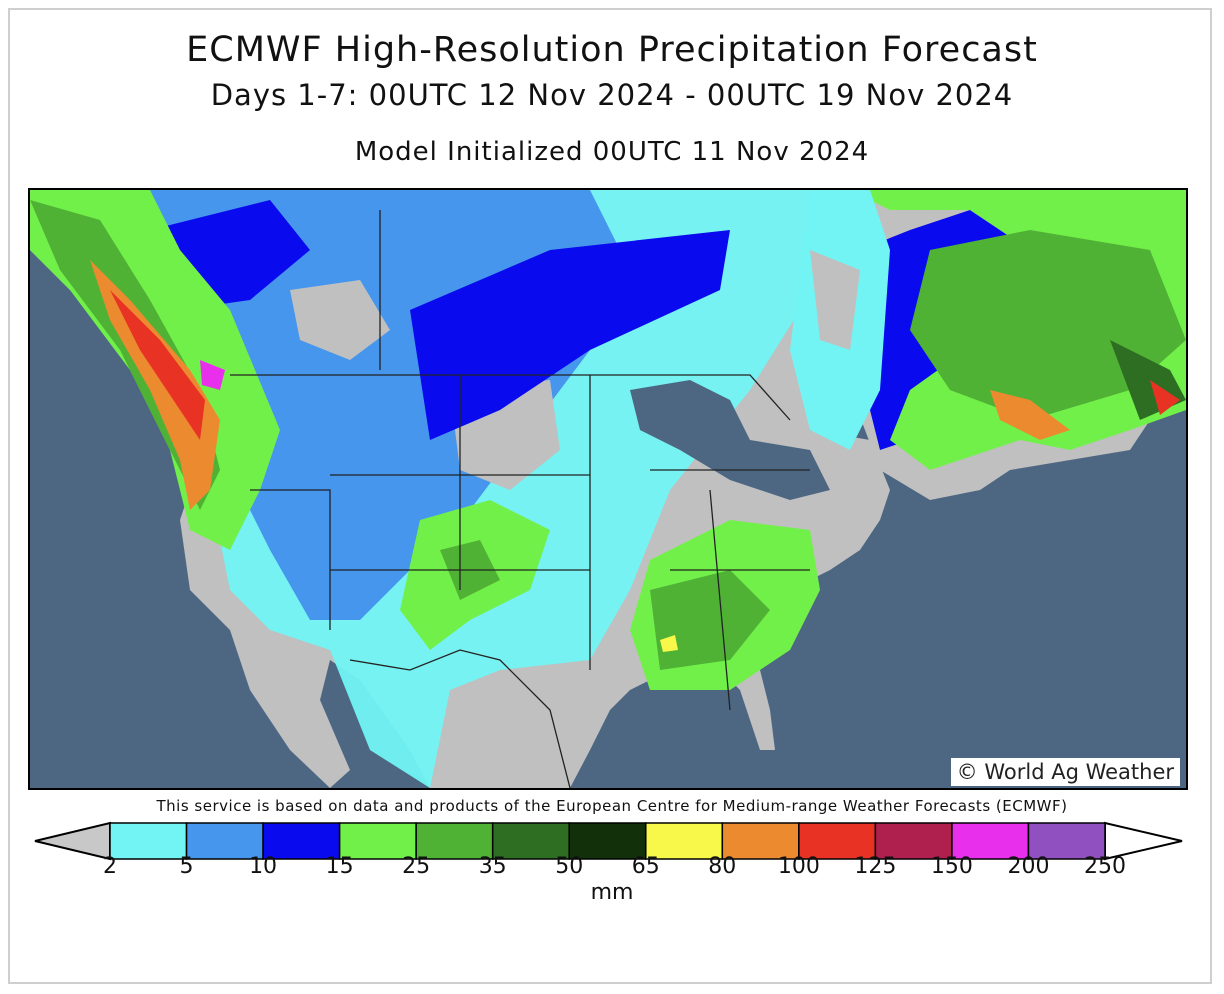 The image size is (1224, 994). Describe the element at coordinates (612, 152) in the screenshot. I see `model-init-time: Model Initialized 00UTC 11 Nov 2024` at that location.